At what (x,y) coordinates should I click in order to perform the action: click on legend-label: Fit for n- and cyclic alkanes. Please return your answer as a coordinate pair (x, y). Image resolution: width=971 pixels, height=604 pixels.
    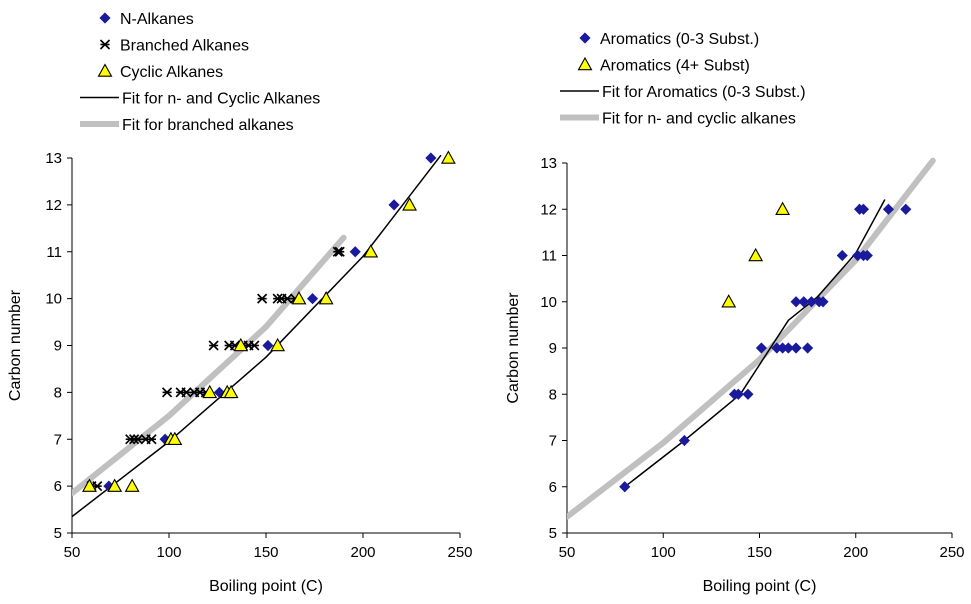
    Looking at the image, I should click on (699, 119).